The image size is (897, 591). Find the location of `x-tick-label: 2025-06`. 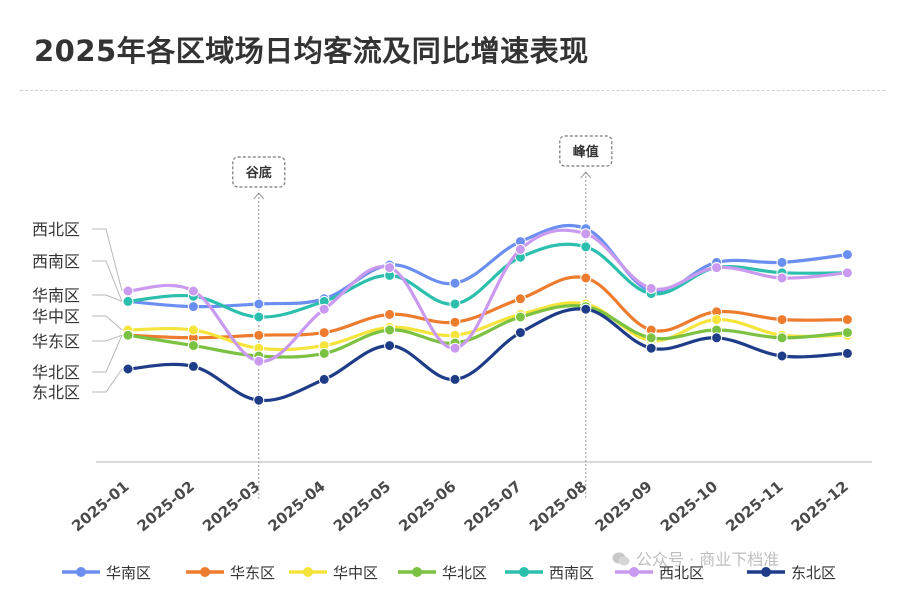

x-tick-label: 2025-06 is located at coordinates (427, 506).